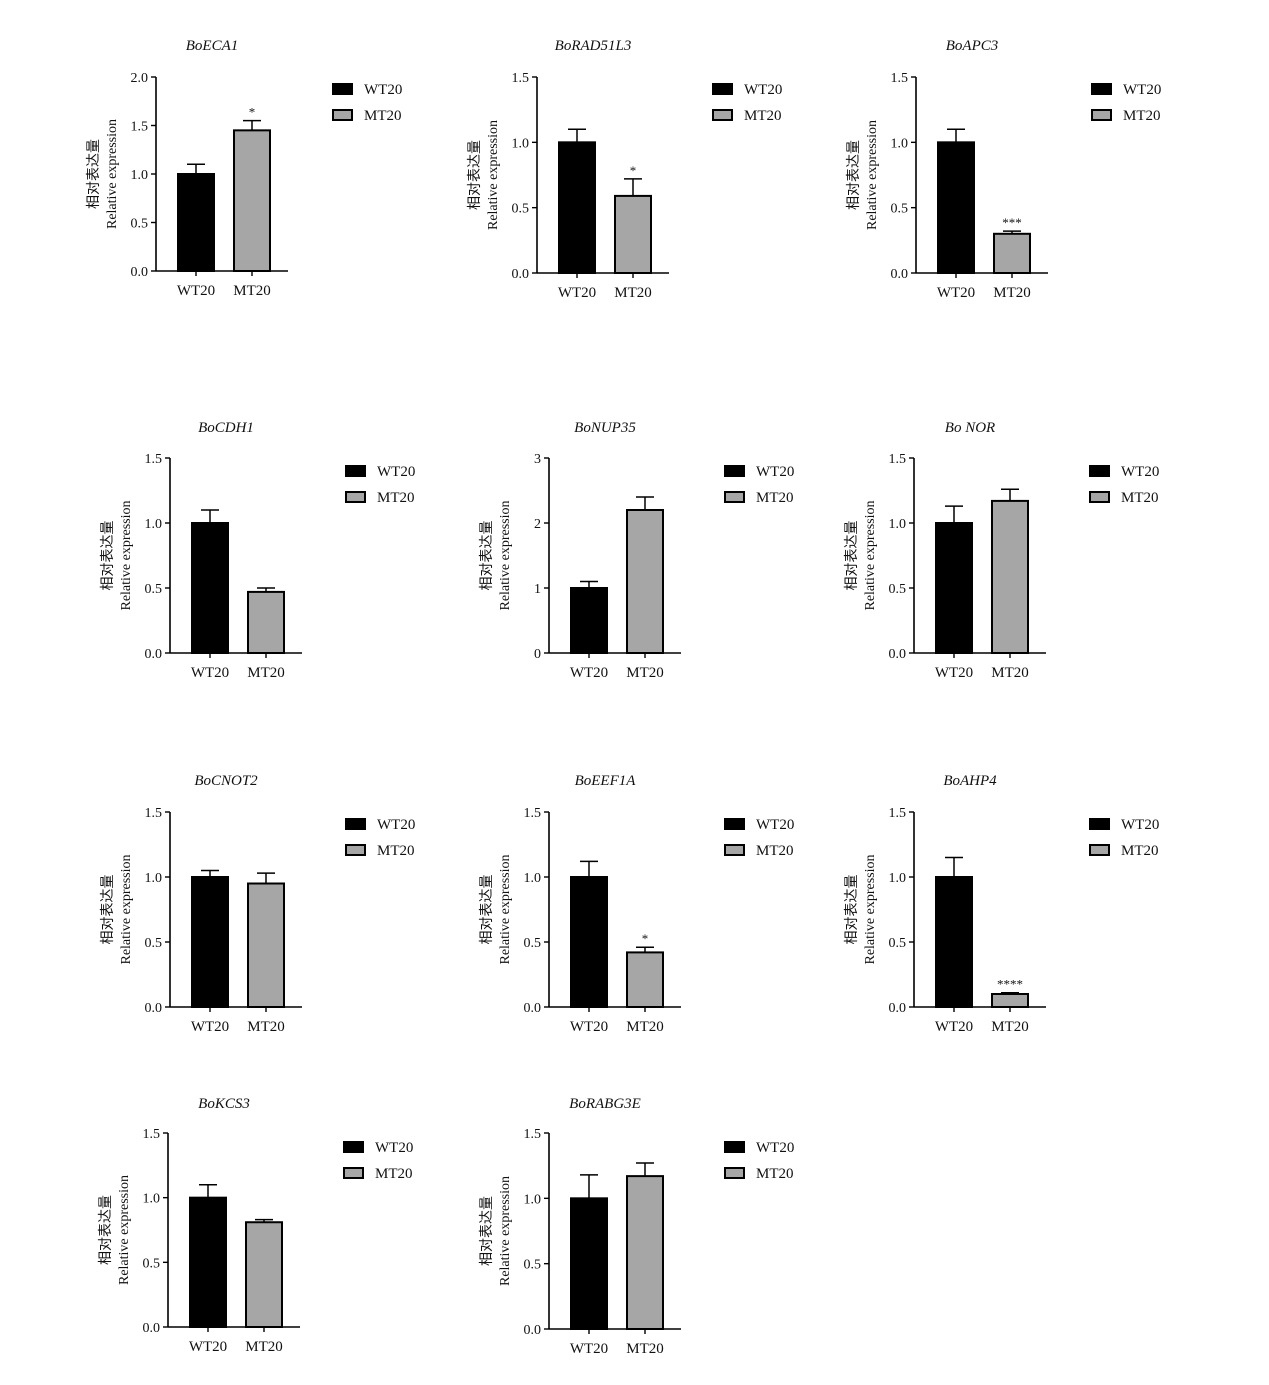  Describe the element at coordinates (970, 781) in the screenshot. I see `panel-title: BoAHP4` at that location.